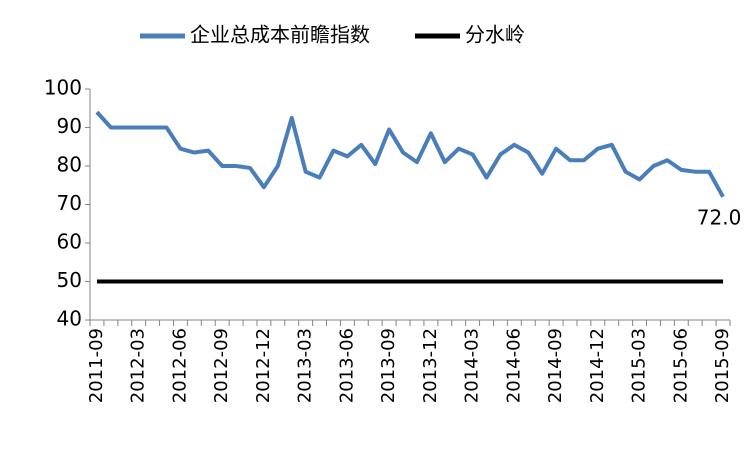  What do you see at coordinates (138, 365) in the screenshot?
I see `x-tick-label: 2012-03` at bounding box center [138, 365].